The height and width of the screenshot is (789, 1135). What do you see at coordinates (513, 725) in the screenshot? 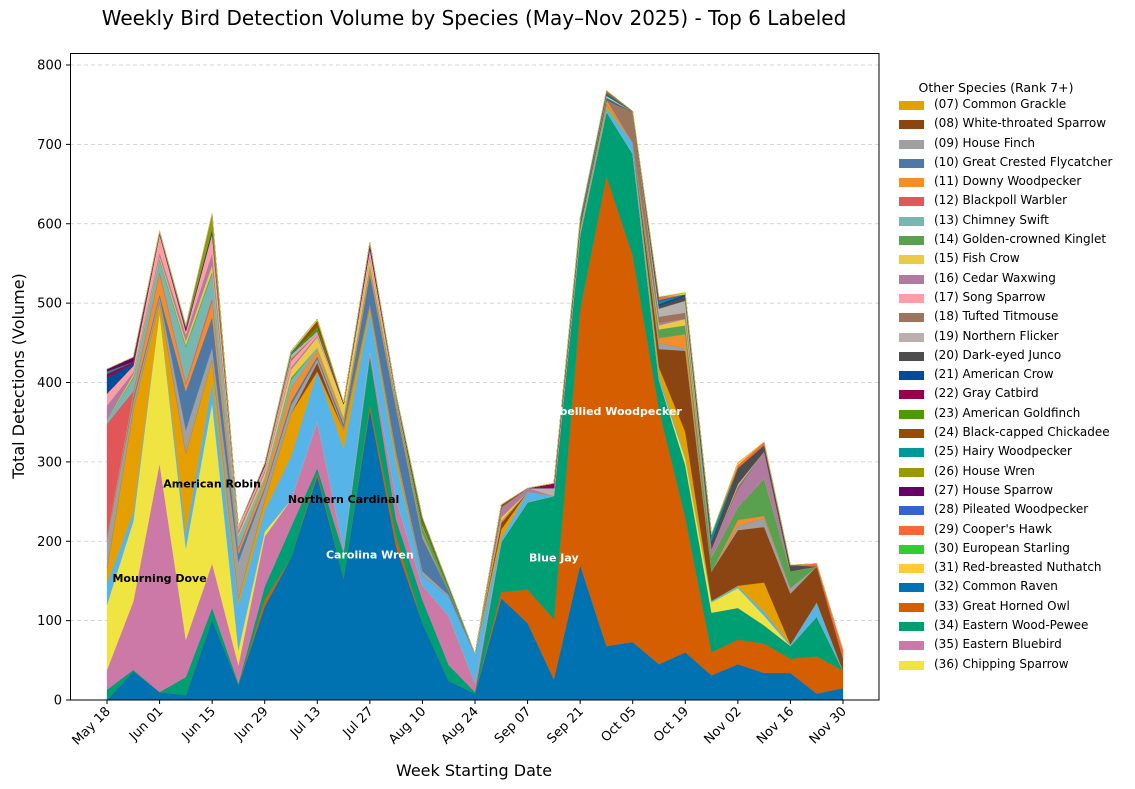
I see `x-tick-label: Sep 07` at bounding box center [513, 725].